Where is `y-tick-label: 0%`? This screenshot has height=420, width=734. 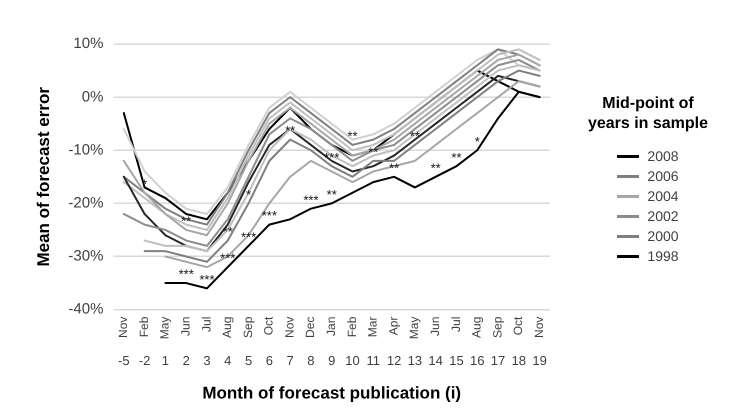
y-tick-label: 0% is located at coordinates (93, 97).